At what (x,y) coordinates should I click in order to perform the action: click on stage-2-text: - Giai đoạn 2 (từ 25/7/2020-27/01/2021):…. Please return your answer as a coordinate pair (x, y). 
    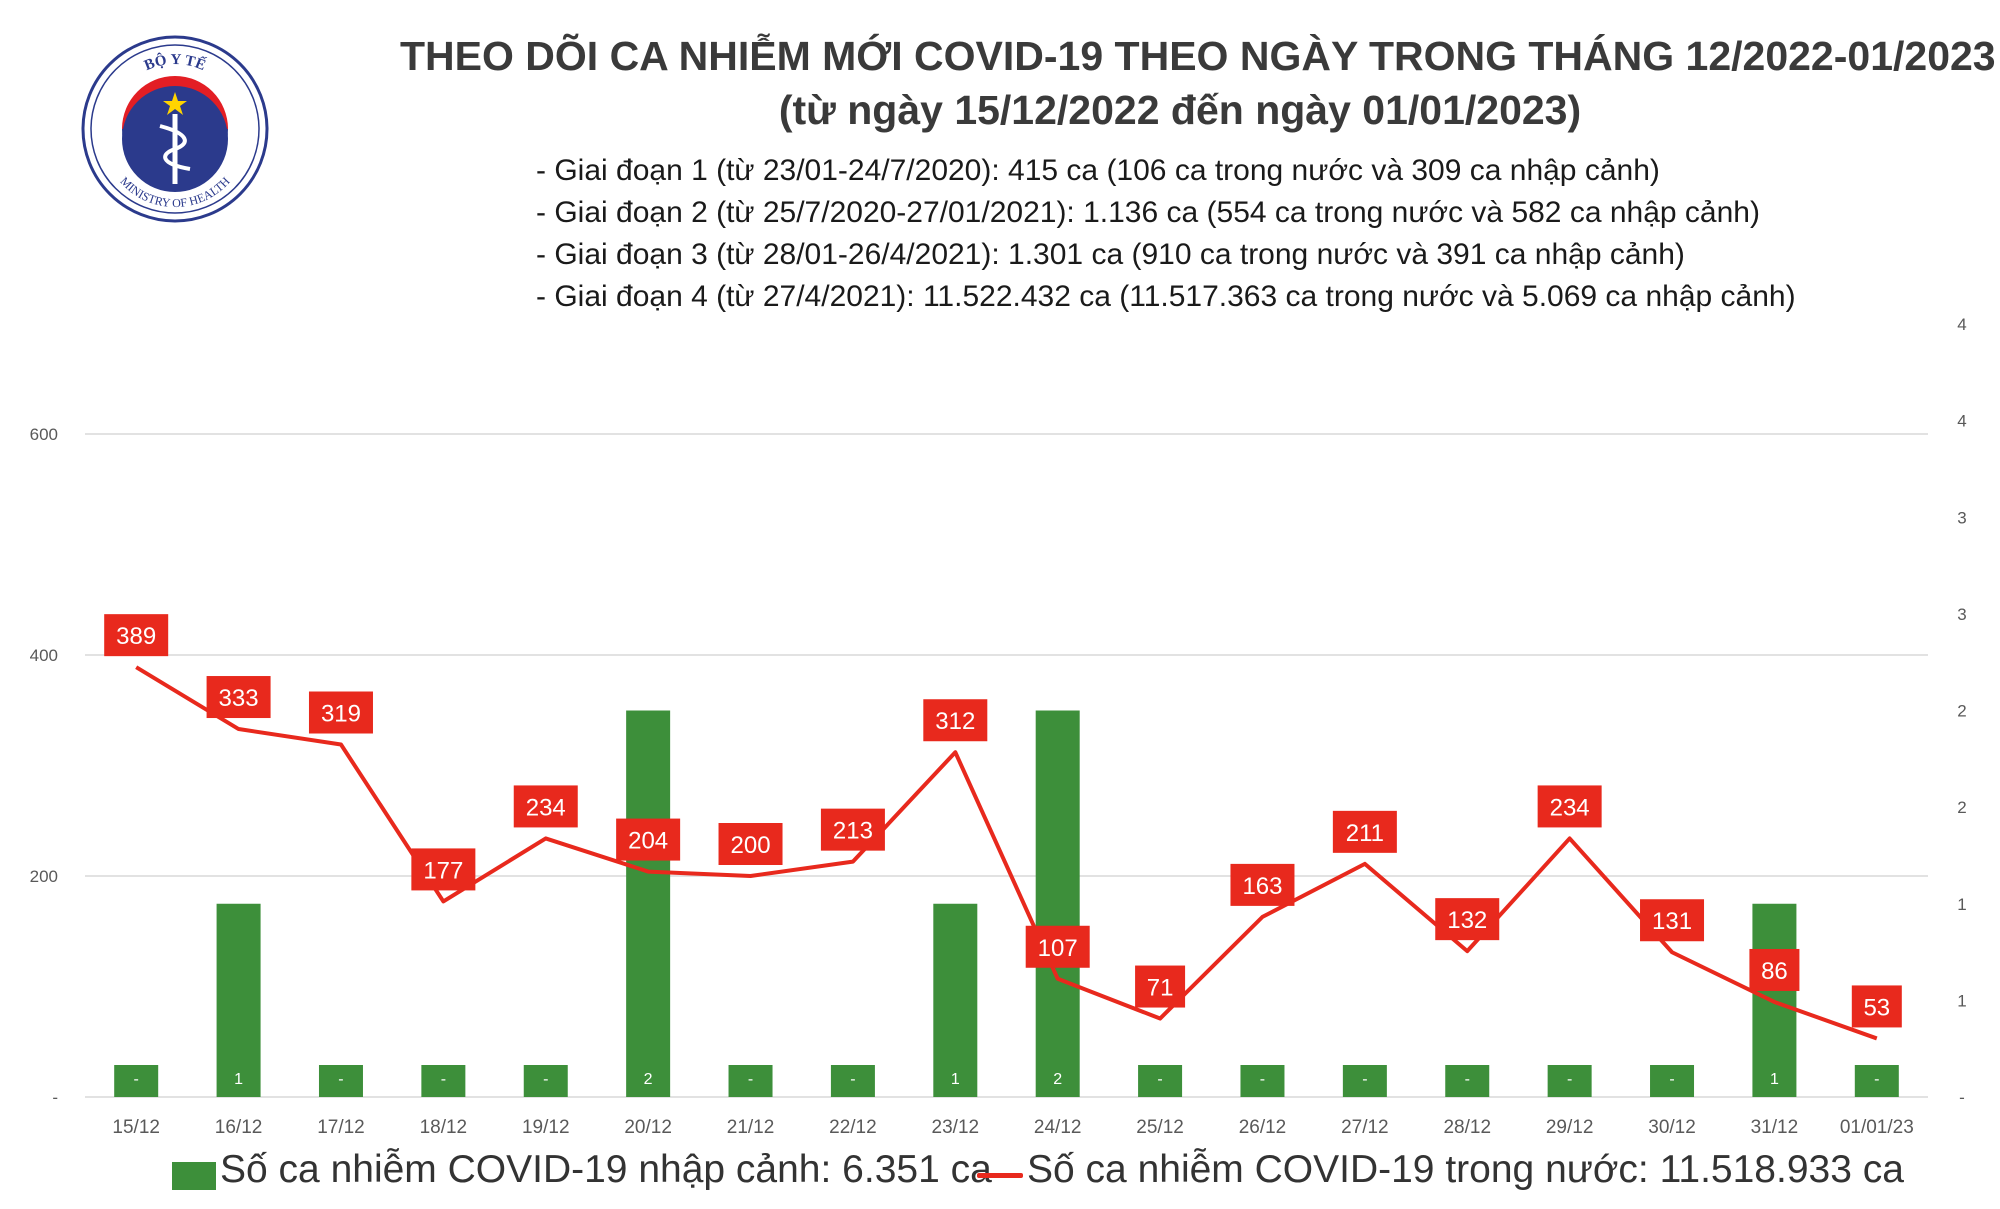
    Looking at the image, I should click on (1148, 212).